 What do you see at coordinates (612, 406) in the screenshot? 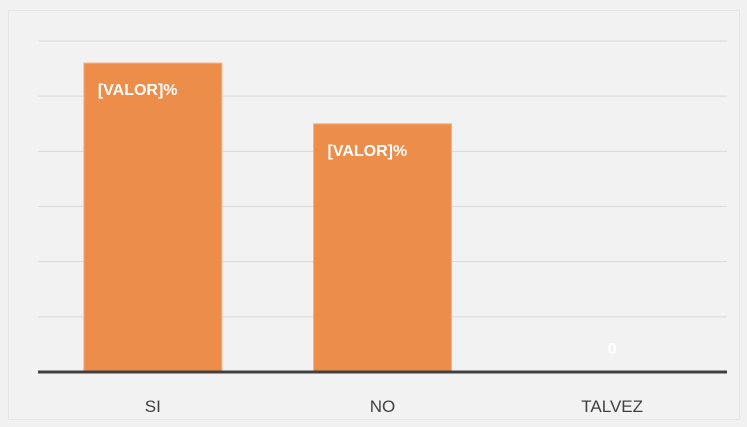
I see `x-tick-label-talvez: TALVEZ` at bounding box center [612, 406].